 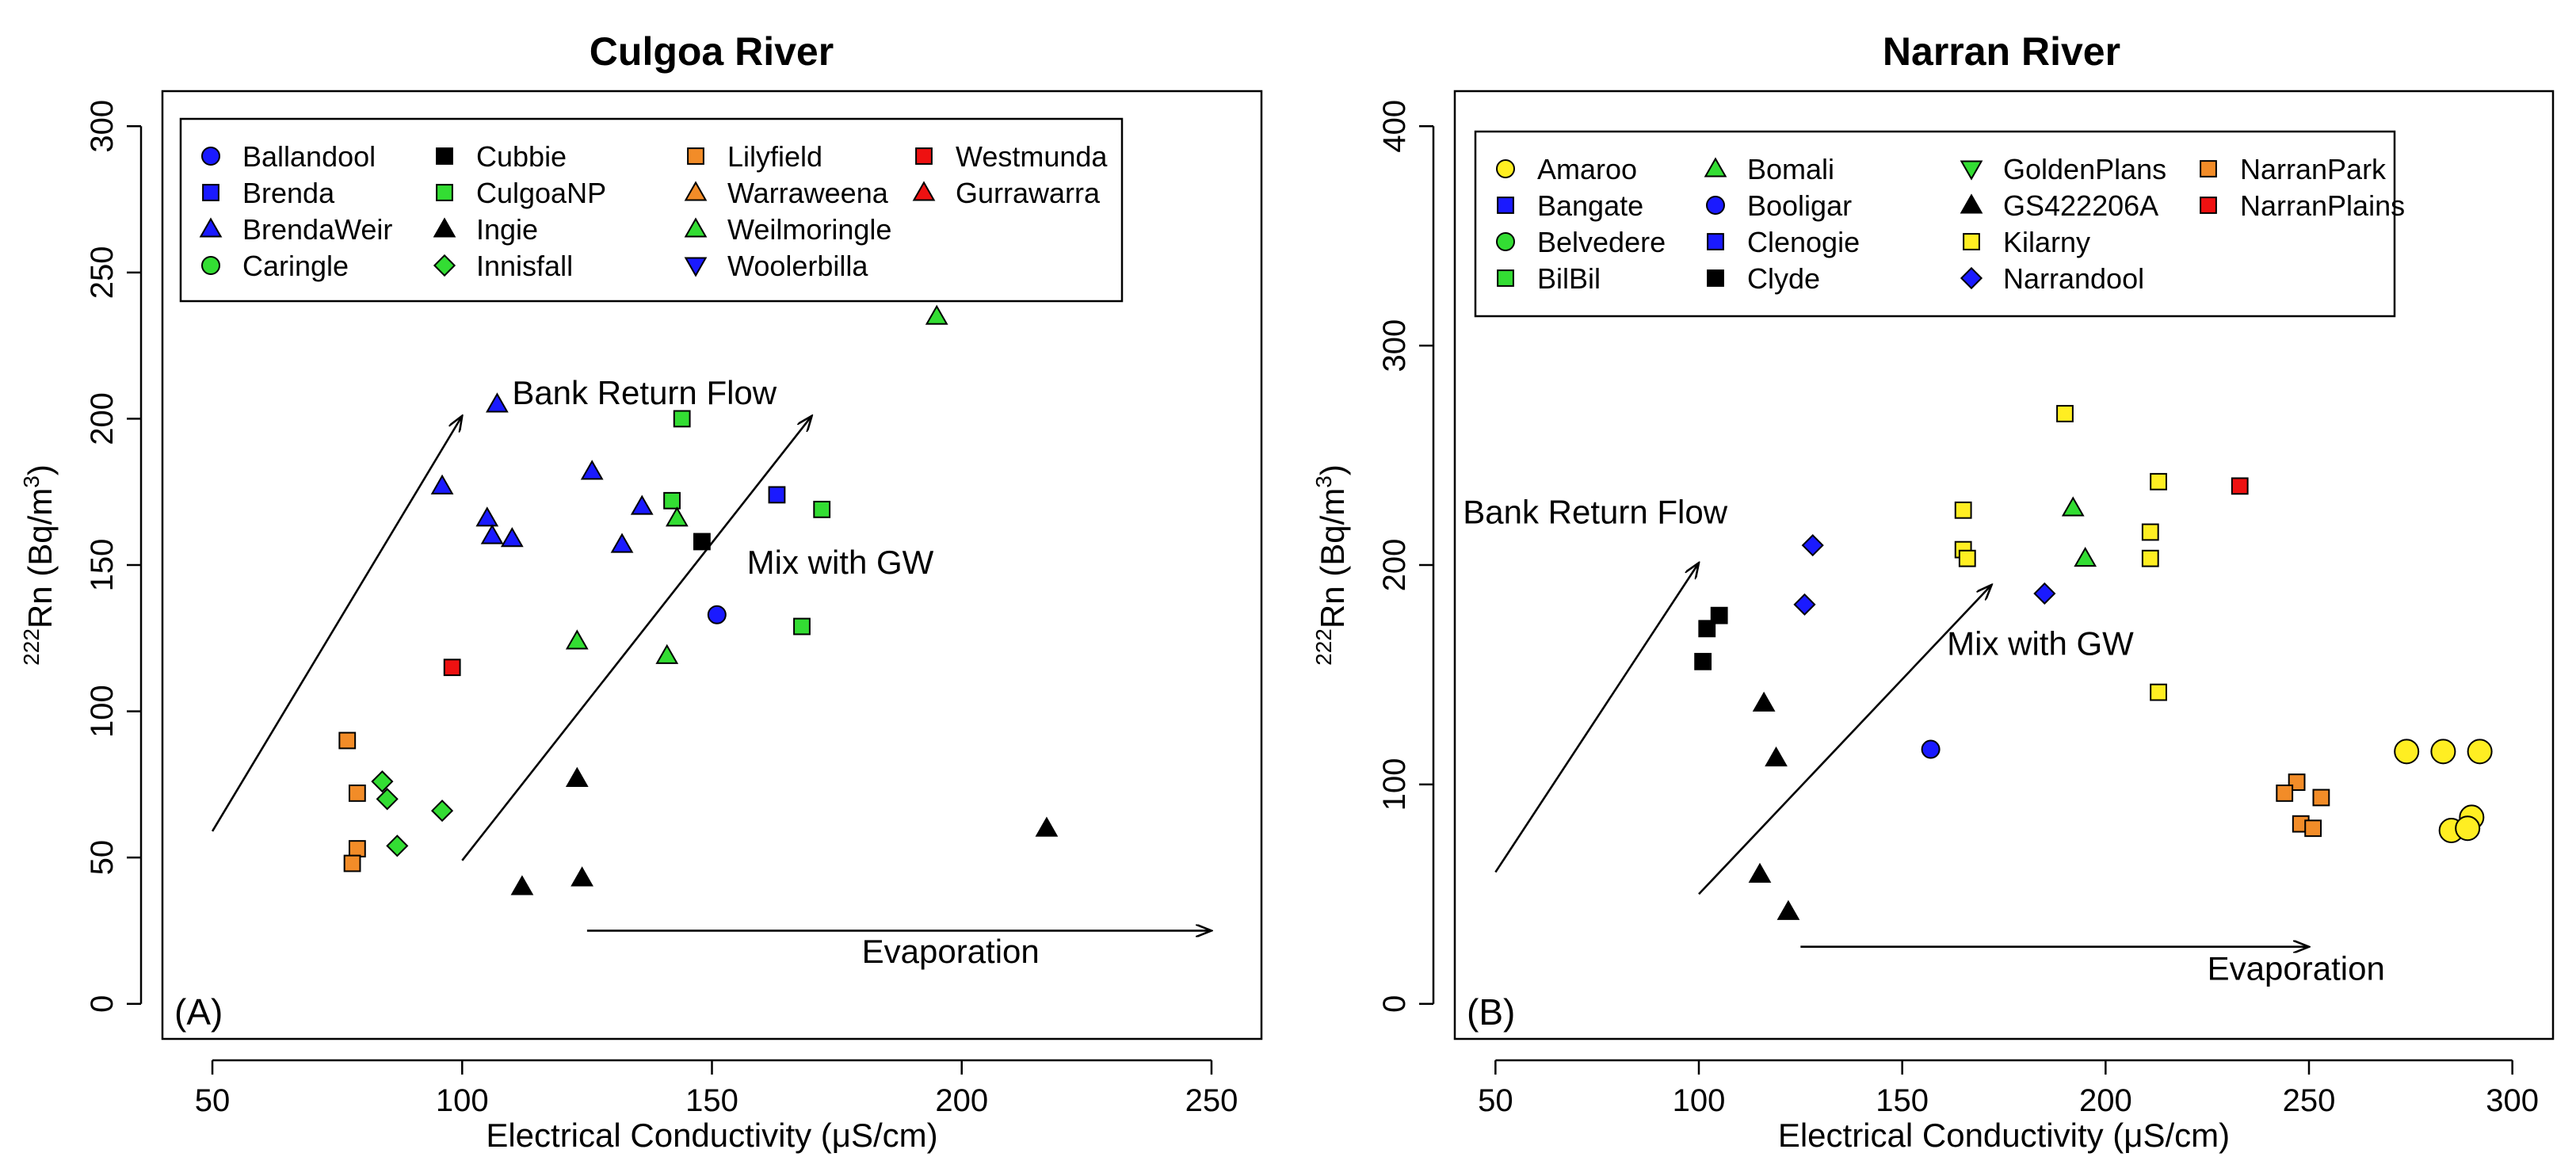 I want to click on x-tick-label: 250, so click(x=2309, y=1100).